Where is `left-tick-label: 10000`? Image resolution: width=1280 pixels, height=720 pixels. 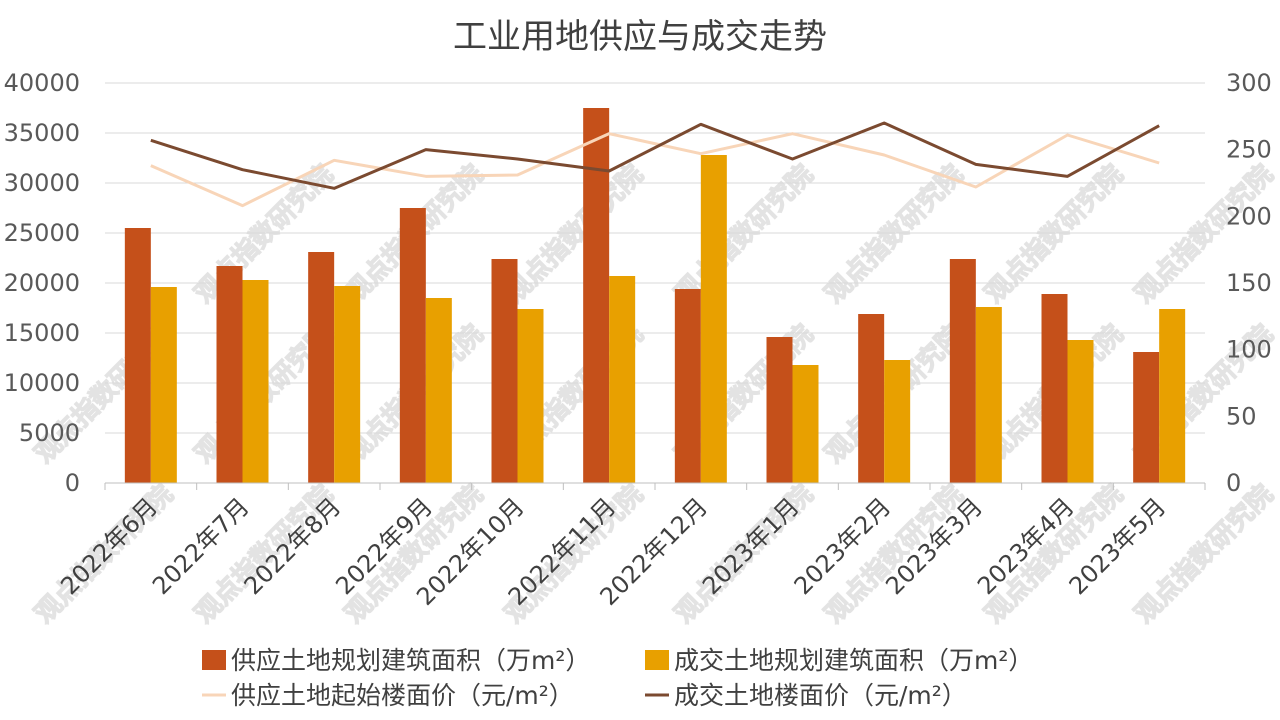
left-tick-label: 10000 is located at coordinates (42, 383).